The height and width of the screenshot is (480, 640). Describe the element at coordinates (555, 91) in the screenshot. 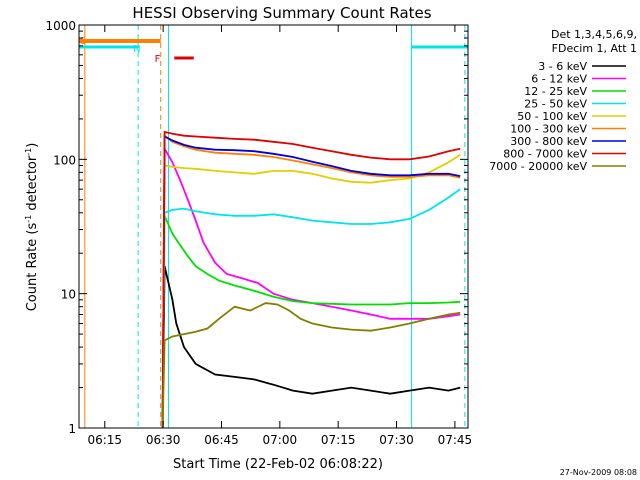

I see `legend-entry-label: 12 - 25 keV` at that location.